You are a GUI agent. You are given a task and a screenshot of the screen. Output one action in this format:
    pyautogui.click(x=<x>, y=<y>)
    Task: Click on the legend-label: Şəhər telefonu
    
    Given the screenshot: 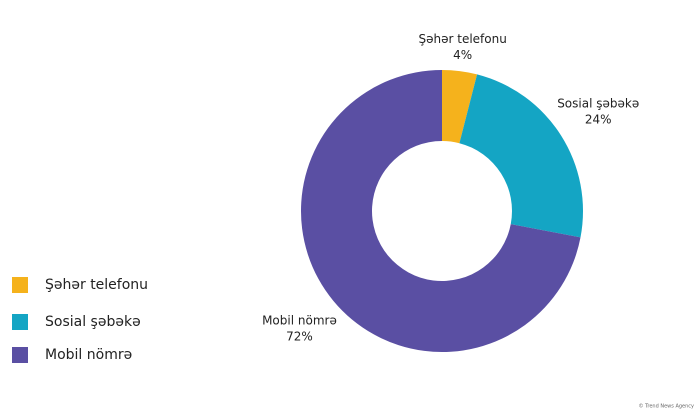 What is the action you would take?
    pyautogui.click(x=96, y=285)
    